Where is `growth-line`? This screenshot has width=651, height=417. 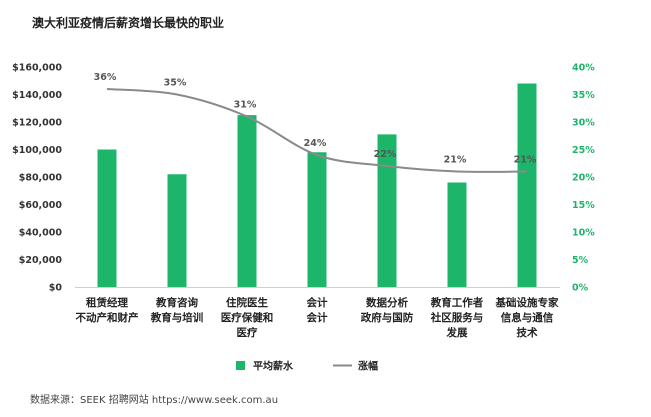 growth-line is located at coordinates (317, 130).